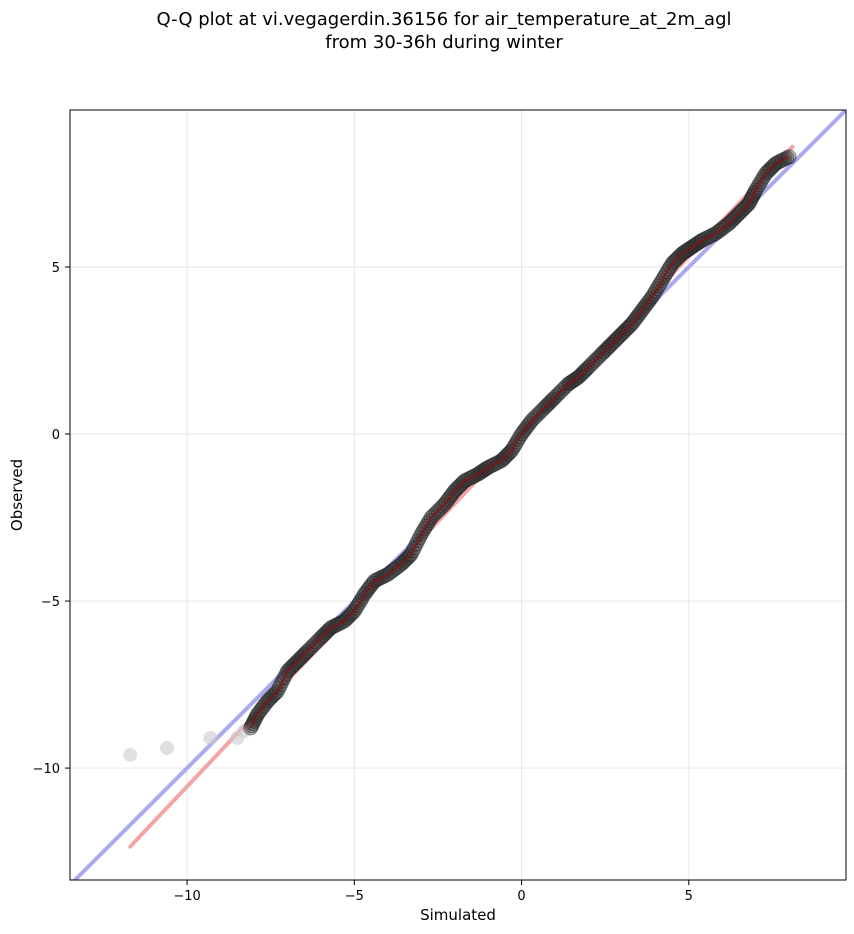 The width and height of the screenshot is (854, 934). What do you see at coordinates (46, 769) in the screenshot?
I see `y-tick-label: −10` at bounding box center [46, 769].